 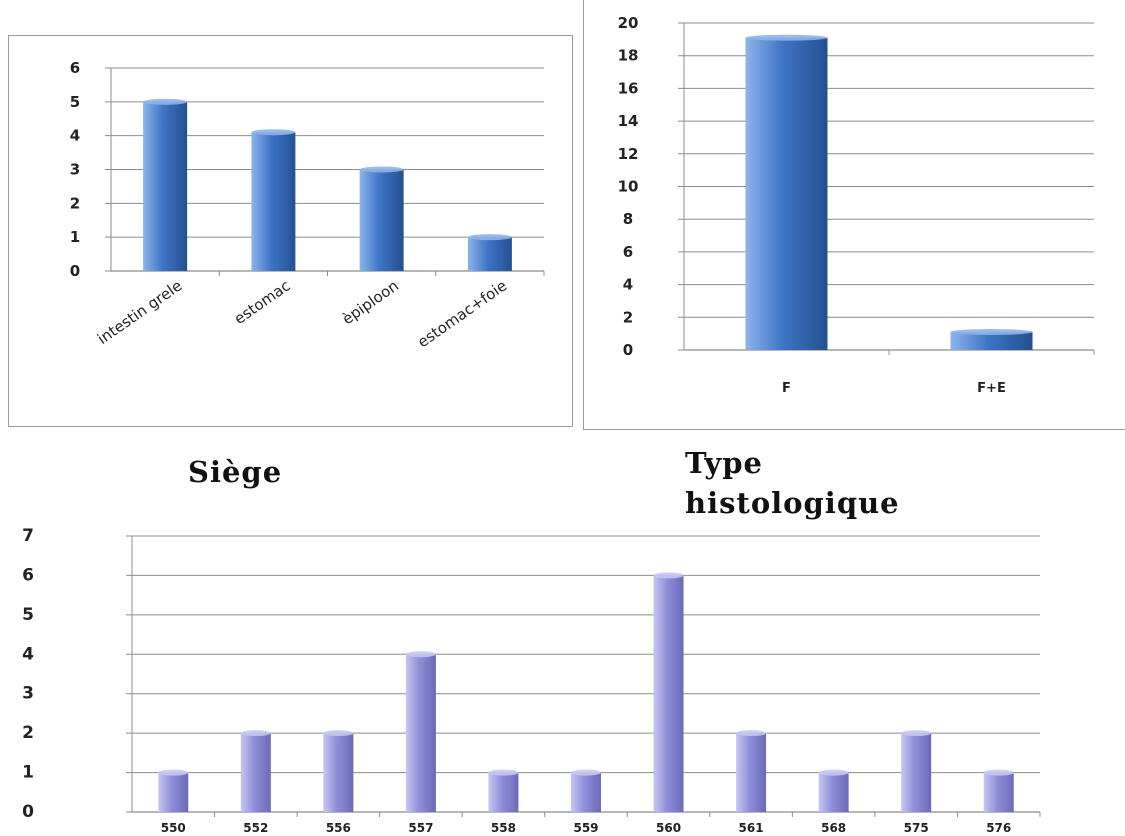 I want to click on x-category-label: 559, so click(x=585, y=828).